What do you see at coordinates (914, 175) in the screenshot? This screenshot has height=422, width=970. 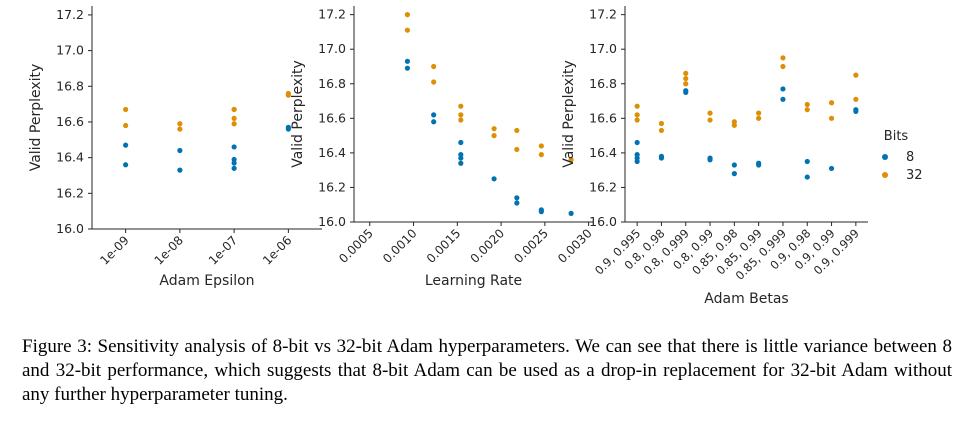 I see `legend-label-32: 32` at bounding box center [914, 175].